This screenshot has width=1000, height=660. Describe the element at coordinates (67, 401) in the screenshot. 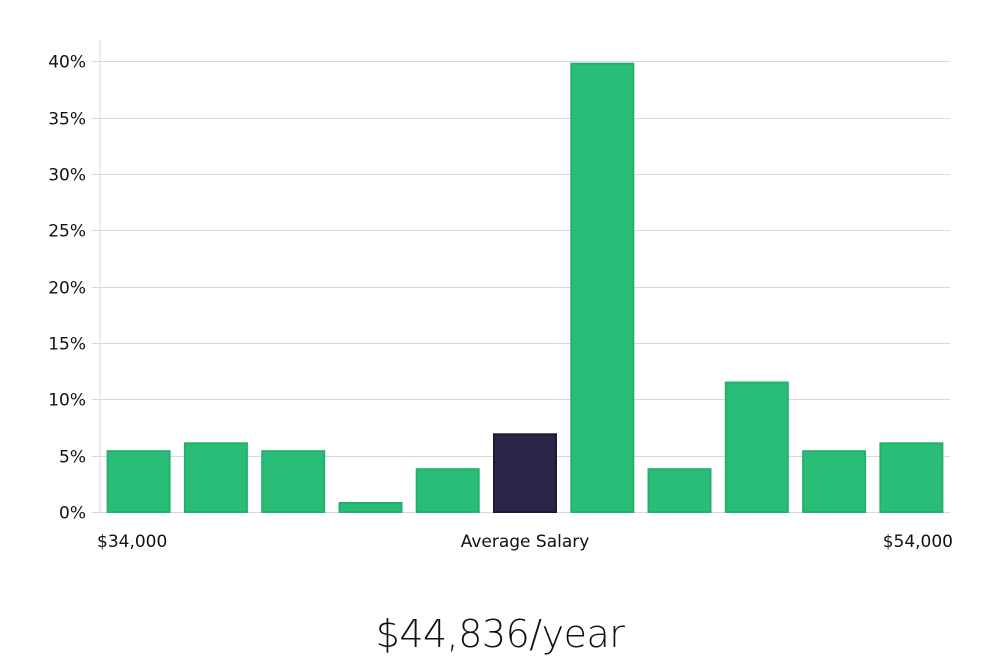

I see `y-tick-label: 10%` at that location.